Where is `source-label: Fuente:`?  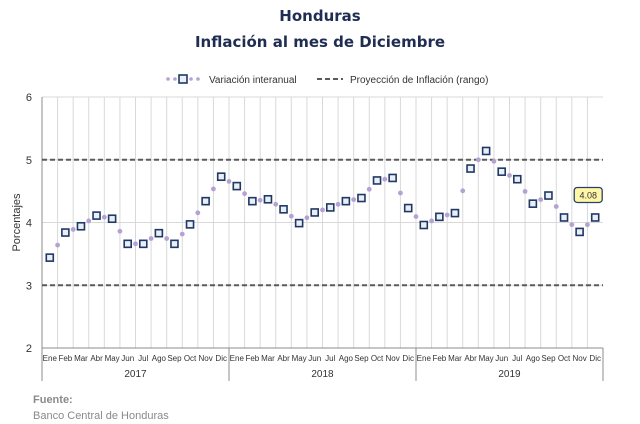
source-label: Fuente: is located at coordinates (53, 400).